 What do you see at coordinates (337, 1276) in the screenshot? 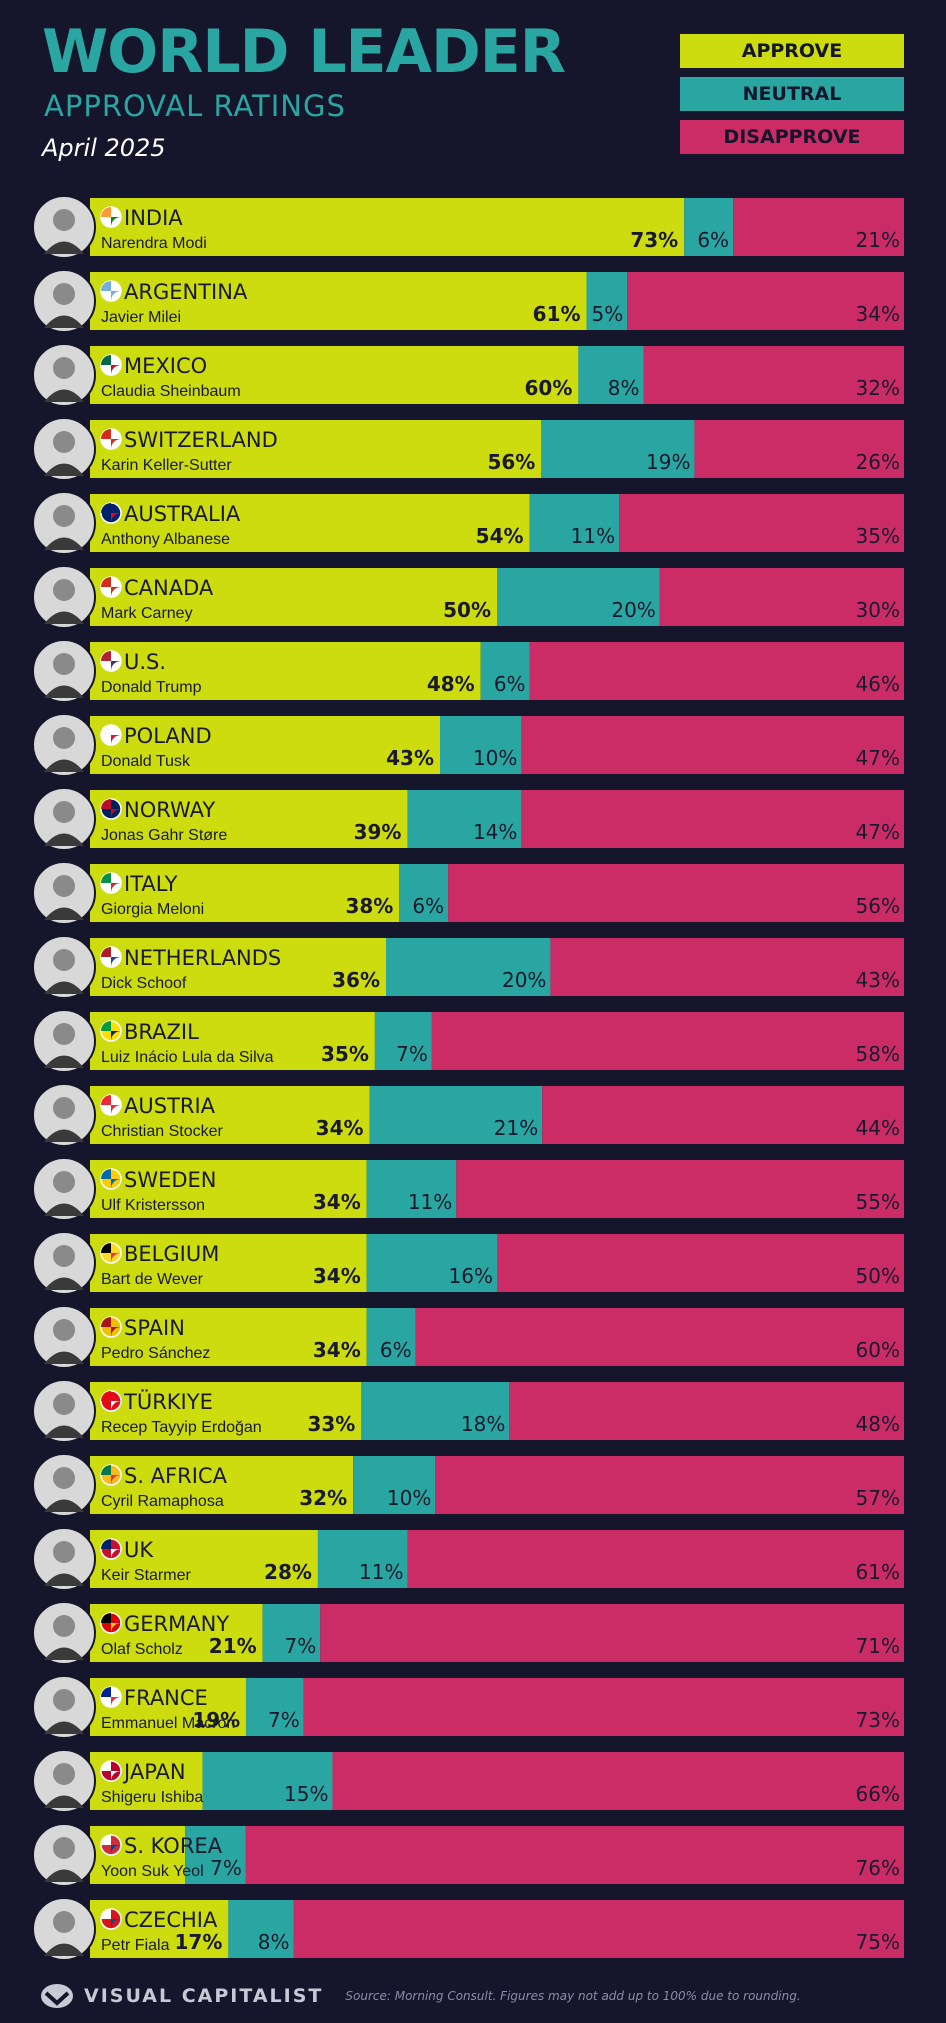
I see `approve-value-label: 34%` at bounding box center [337, 1276].